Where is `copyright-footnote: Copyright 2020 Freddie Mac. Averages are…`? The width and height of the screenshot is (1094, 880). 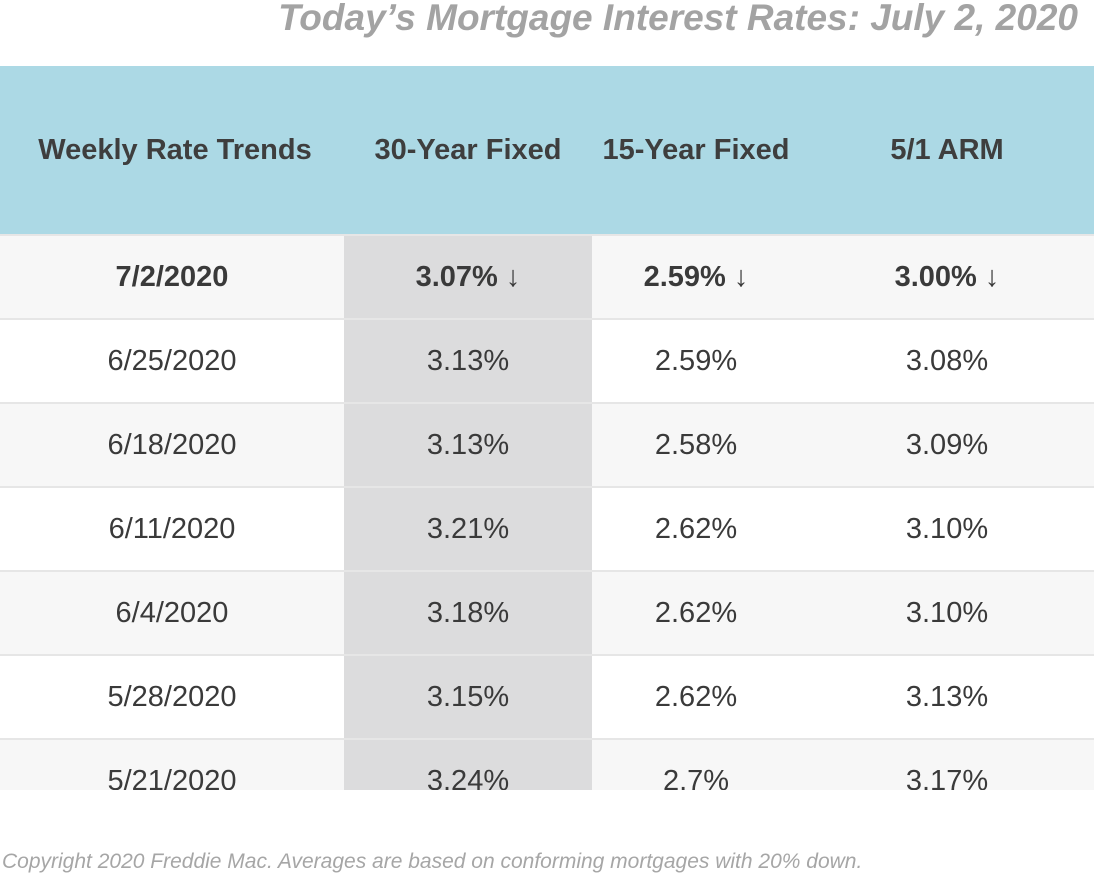
copyright-footnote: Copyright 2020 Freddie Mac. Averages are… is located at coordinates (432, 861).